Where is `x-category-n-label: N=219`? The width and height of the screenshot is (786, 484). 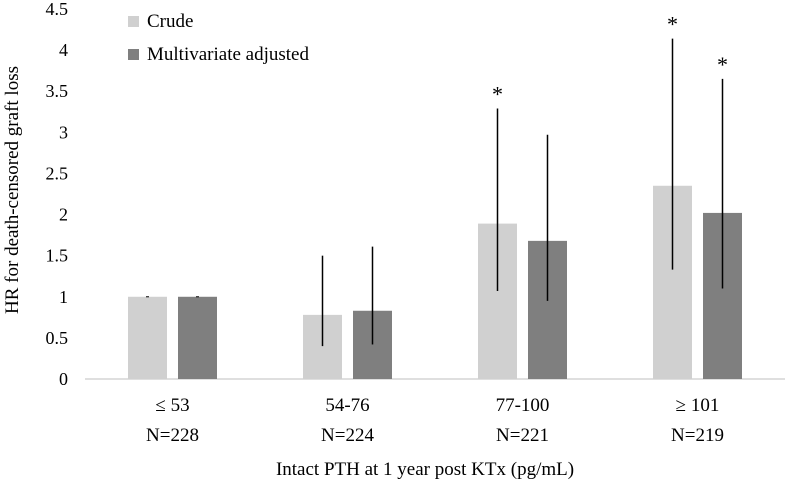
x-category-n-label: N=219 is located at coordinates (697, 435).